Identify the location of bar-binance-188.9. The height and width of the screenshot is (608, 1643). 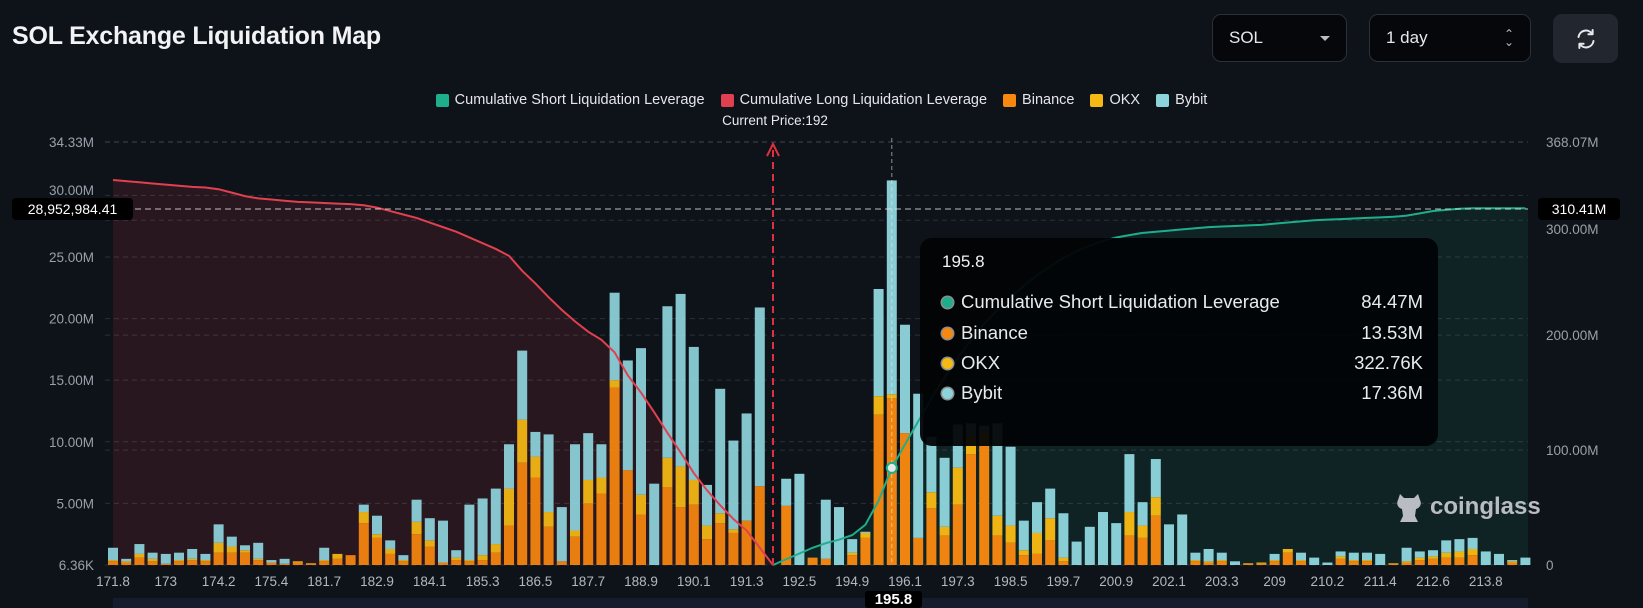
(641, 539).